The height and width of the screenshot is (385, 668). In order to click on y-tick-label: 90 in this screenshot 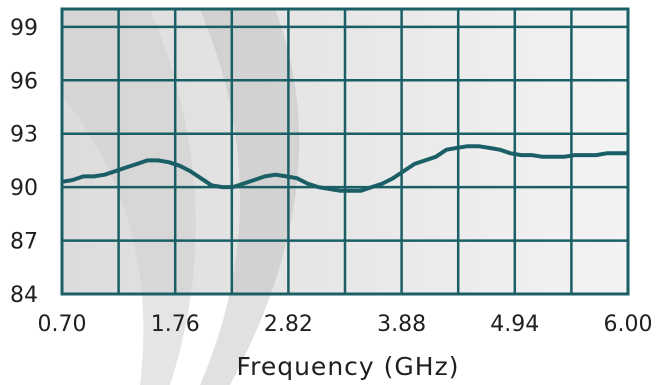, I will do `click(24, 188)`.